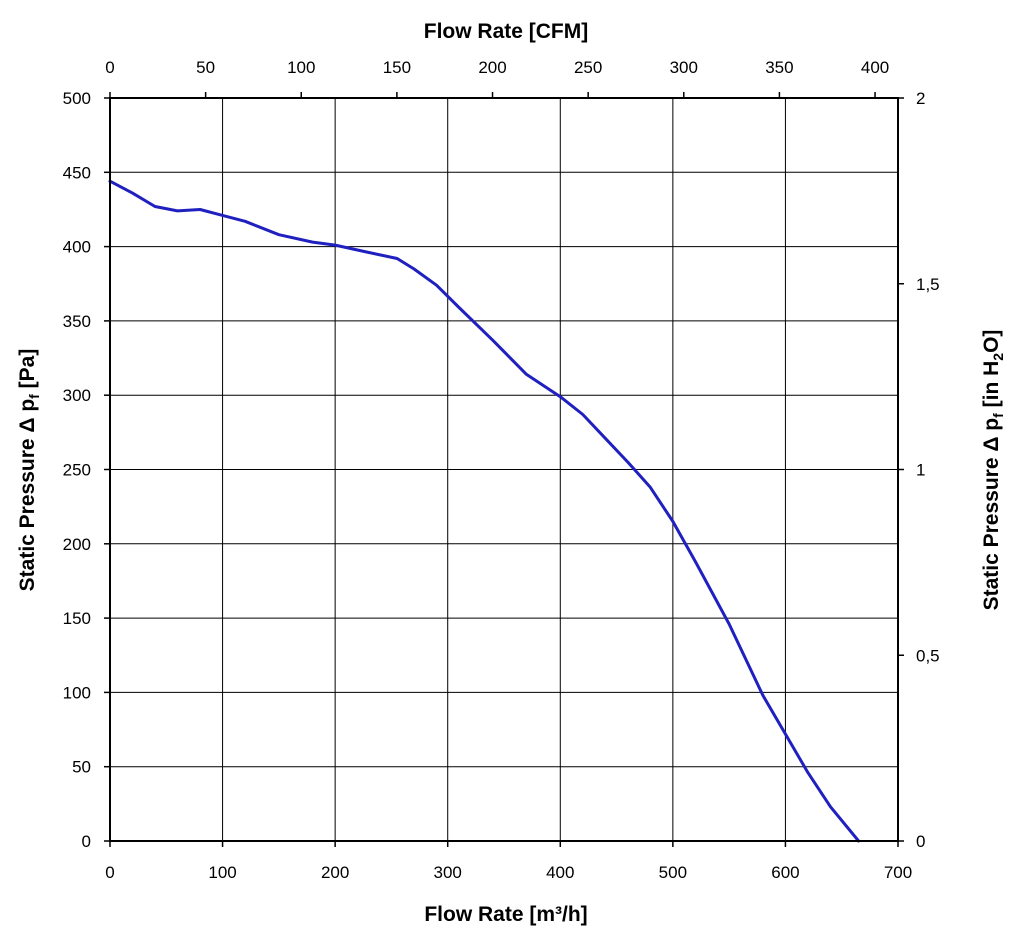 The image size is (1024, 937). Describe the element at coordinates (588, 67) in the screenshot. I see `top-tick-label: 250` at that location.